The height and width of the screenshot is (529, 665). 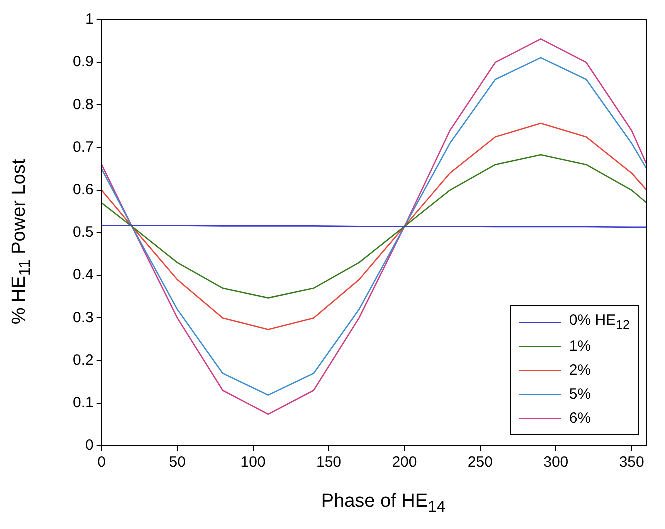 What do you see at coordinates (102, 463) in the screenshot?
I see `x-tick-label: 0` at bounding box center [102, 463].